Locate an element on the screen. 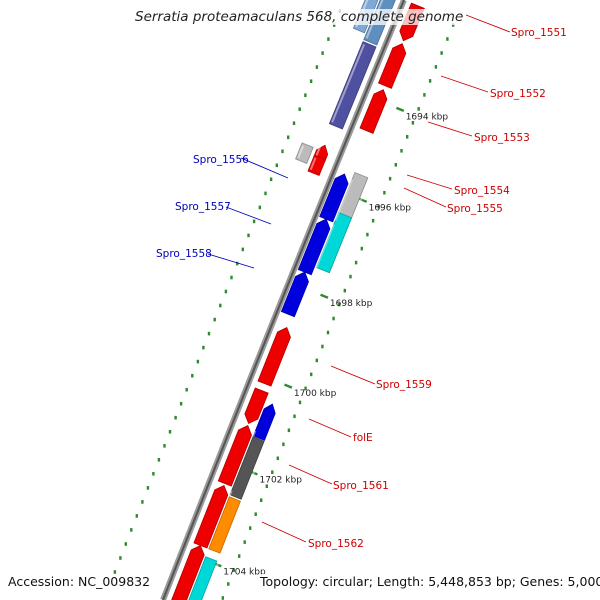  gene-red-d is located at coordinates (188, 572).